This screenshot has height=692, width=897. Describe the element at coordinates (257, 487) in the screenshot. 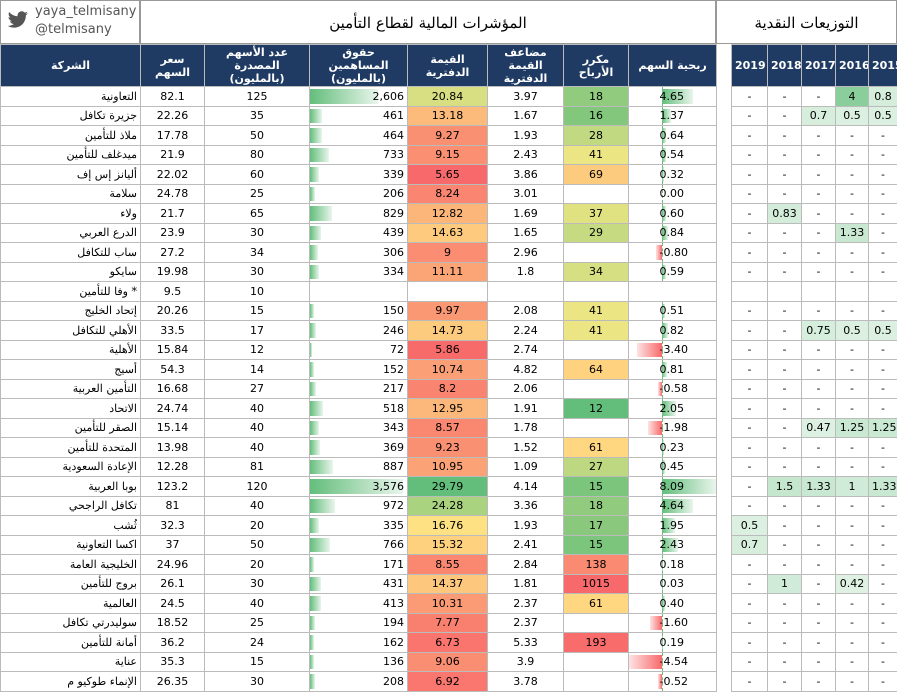

I see `shares-cell: 120` at that location.